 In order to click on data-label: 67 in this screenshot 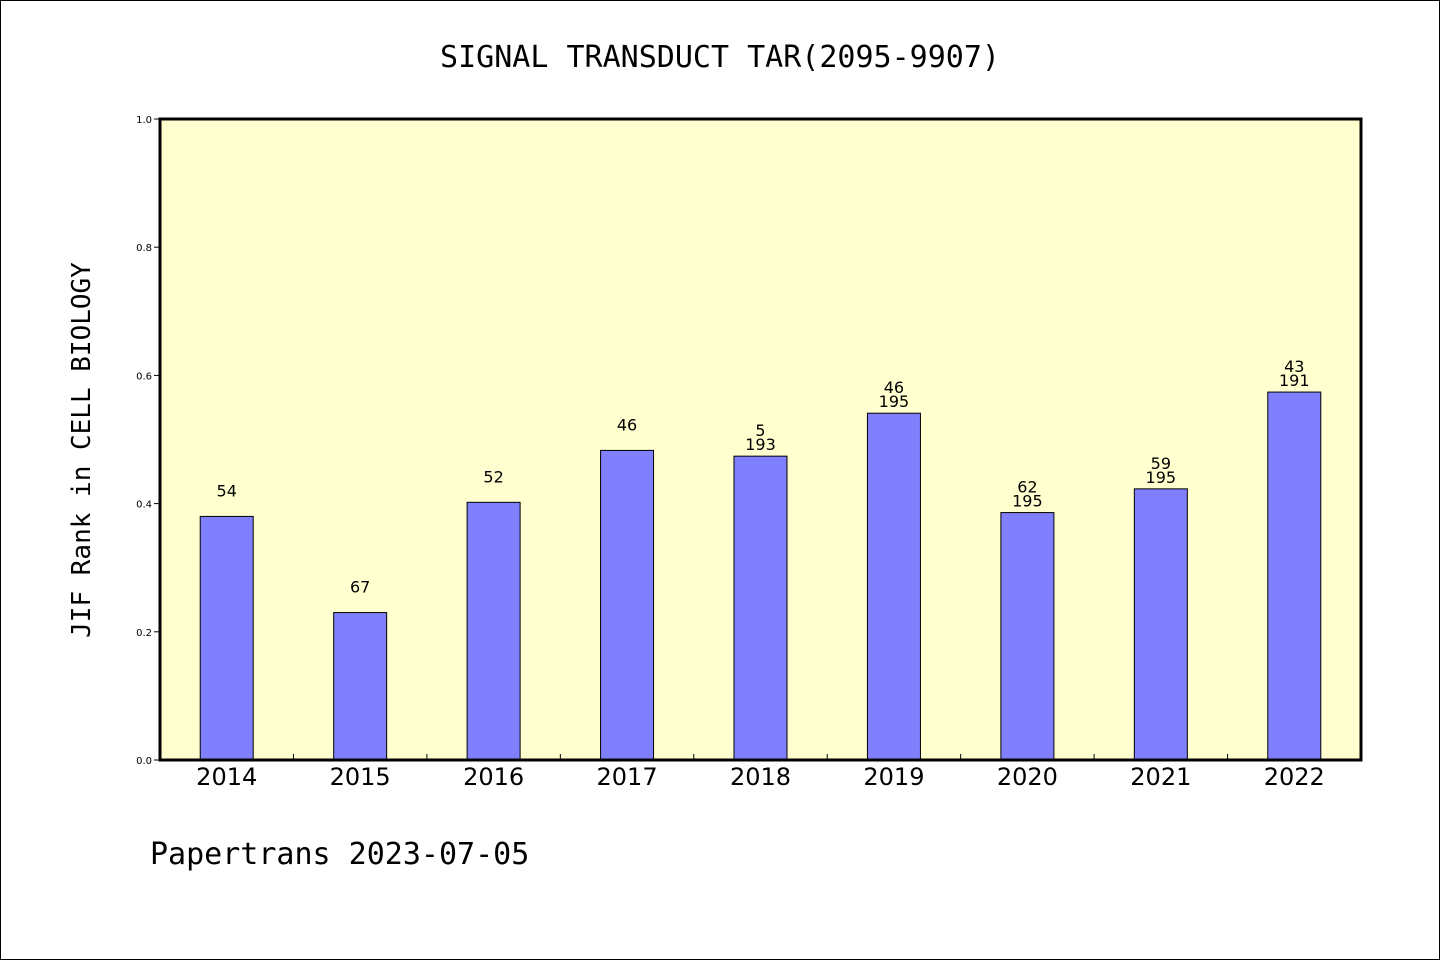, I will do `click(360, 587)`.